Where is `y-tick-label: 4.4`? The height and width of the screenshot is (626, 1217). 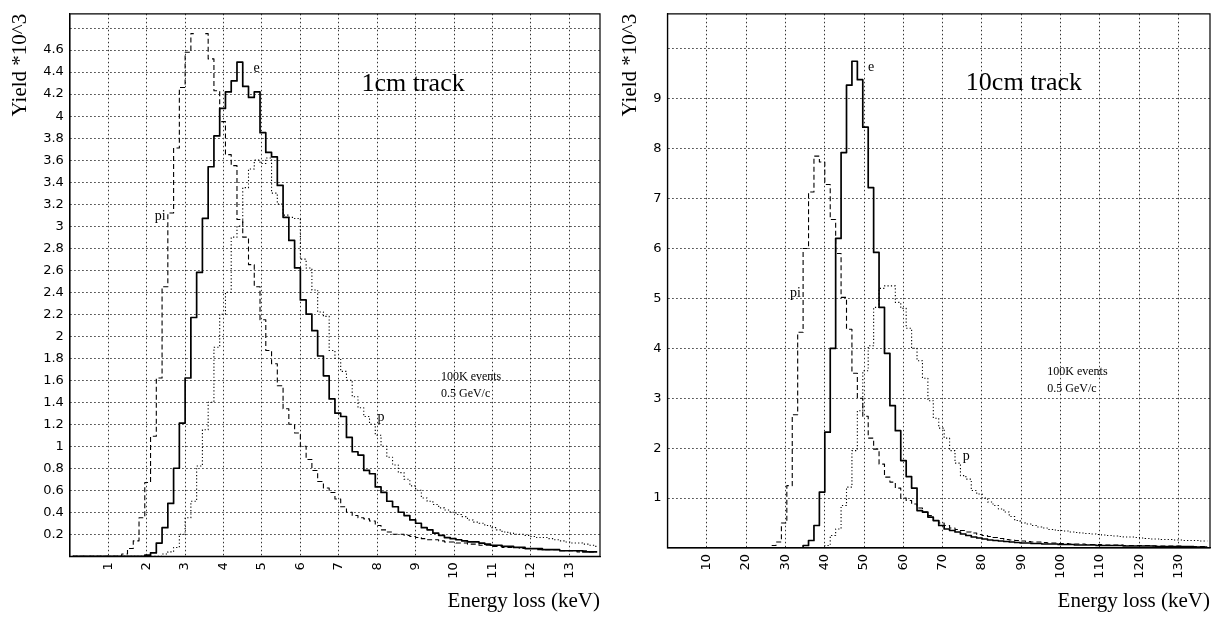
y-tick-label: 4.4 is located at coordinates (53, 71).